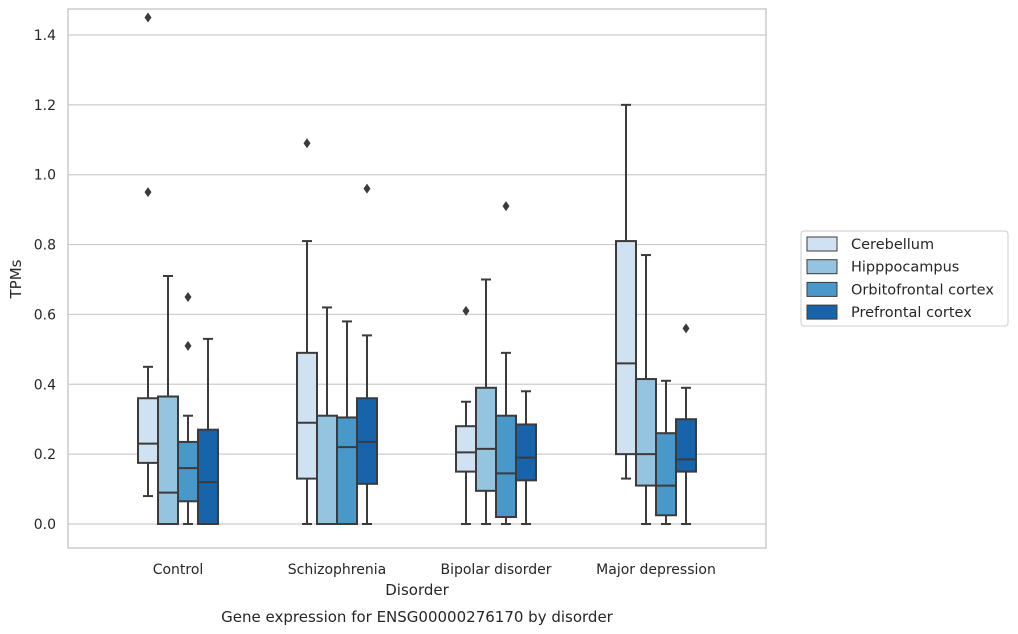 The width and height of the screenshot is (1018, 634). What do you see at coordinates (337, 570) in the screenshot?
I see `x-tick-label: Schizophrenia` at bounding box center [337, 570].